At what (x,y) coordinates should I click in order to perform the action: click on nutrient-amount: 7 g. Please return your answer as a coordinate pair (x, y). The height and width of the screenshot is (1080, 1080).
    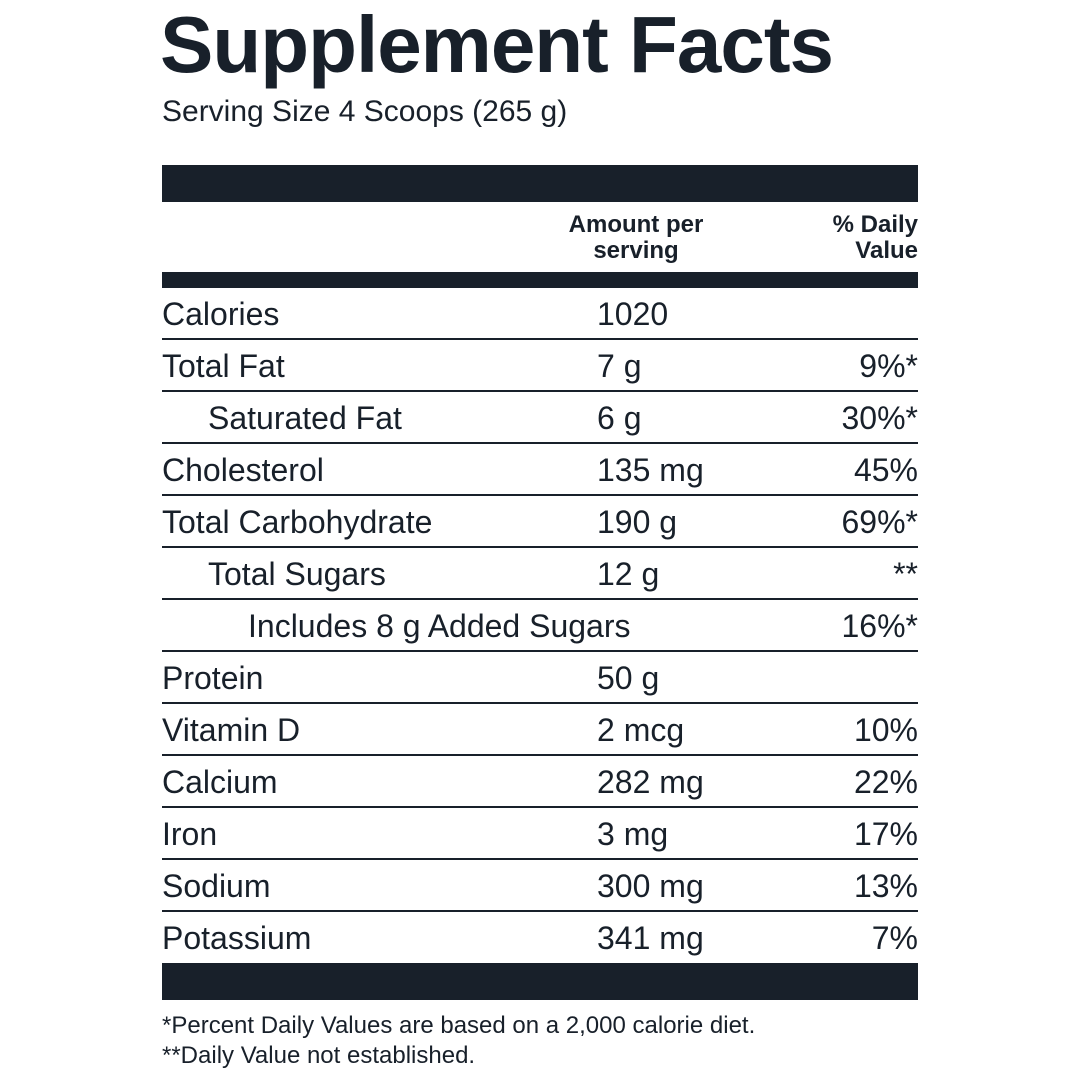
    Looking at the image, I should click on (619, 366).